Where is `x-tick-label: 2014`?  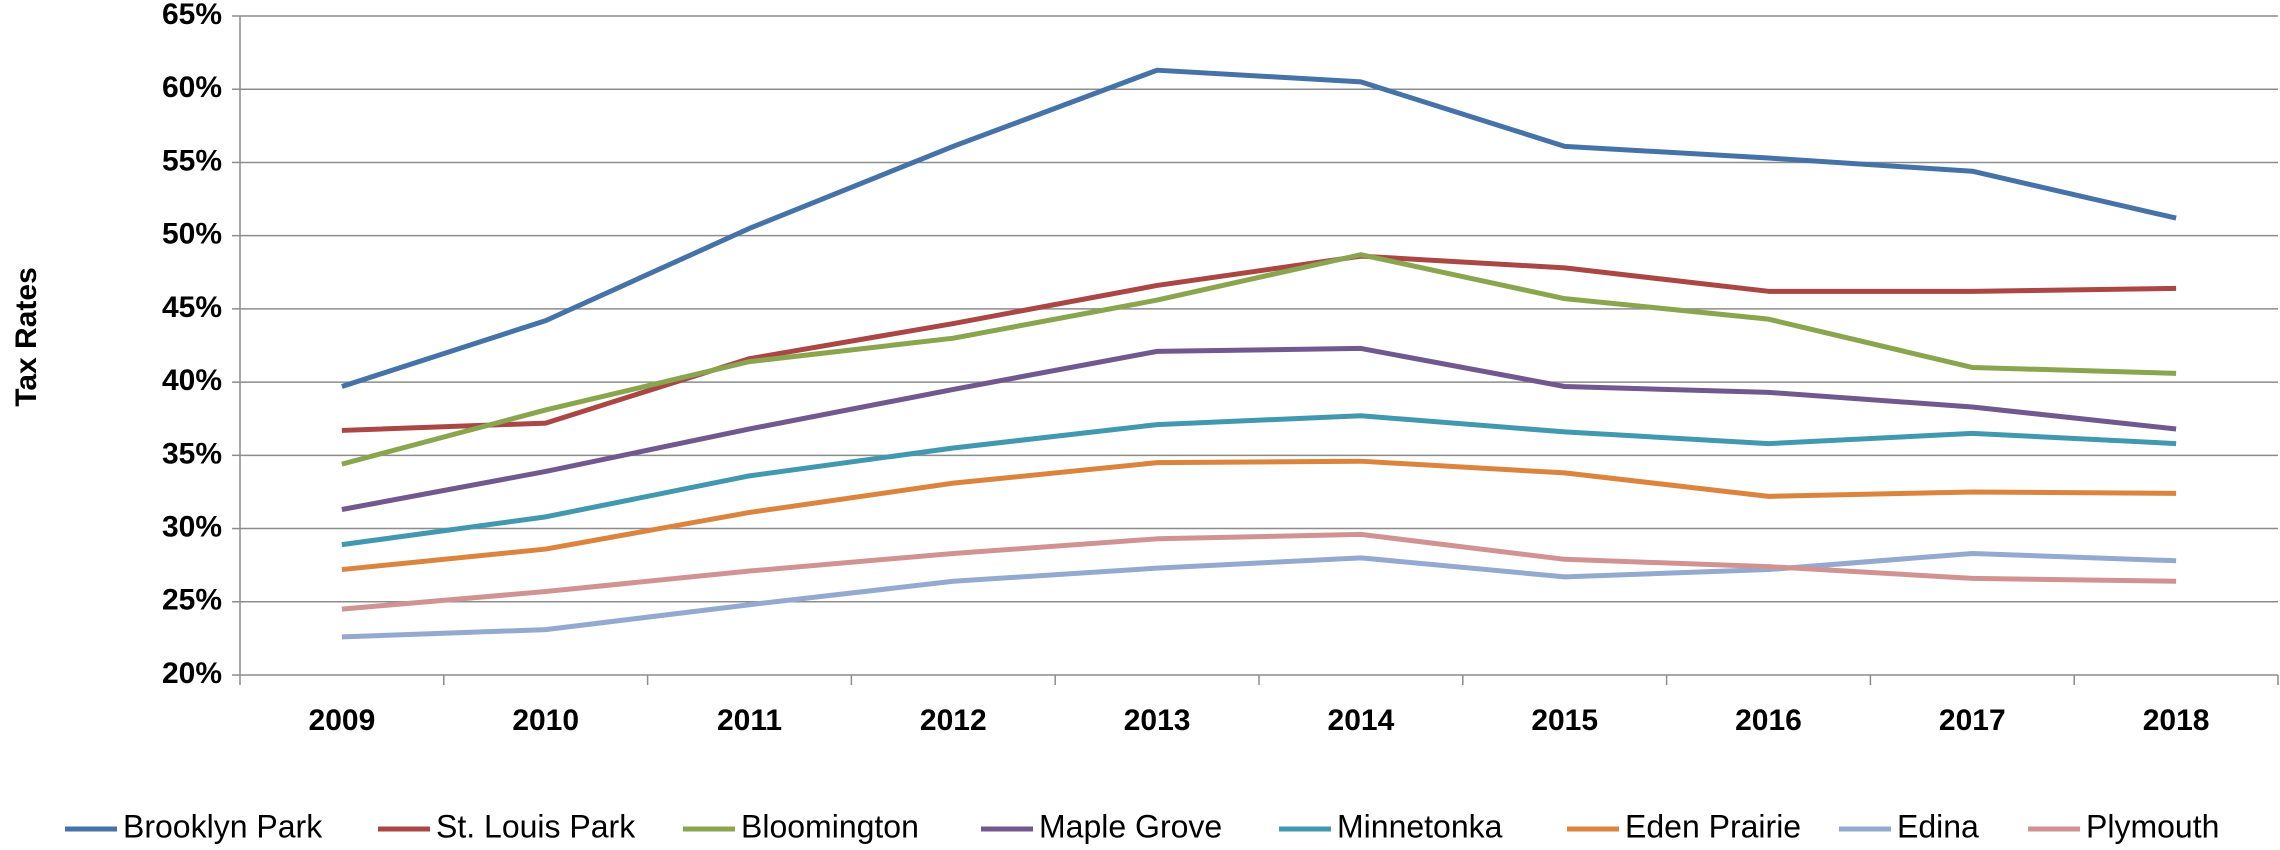
x-tick-label: 2014 is located at coordinates (1361, 720).